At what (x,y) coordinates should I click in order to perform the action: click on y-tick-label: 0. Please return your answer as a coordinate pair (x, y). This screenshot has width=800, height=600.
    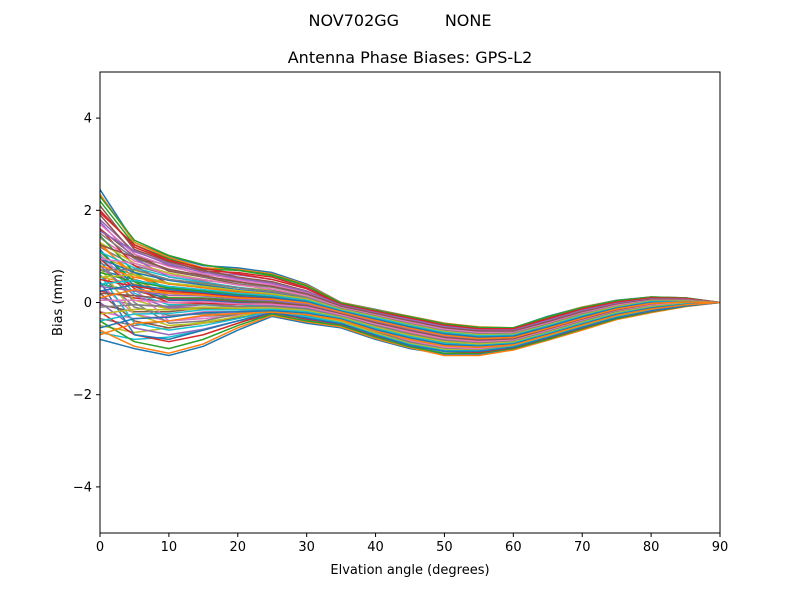
    Looking at the image, I should click on (88, 303).